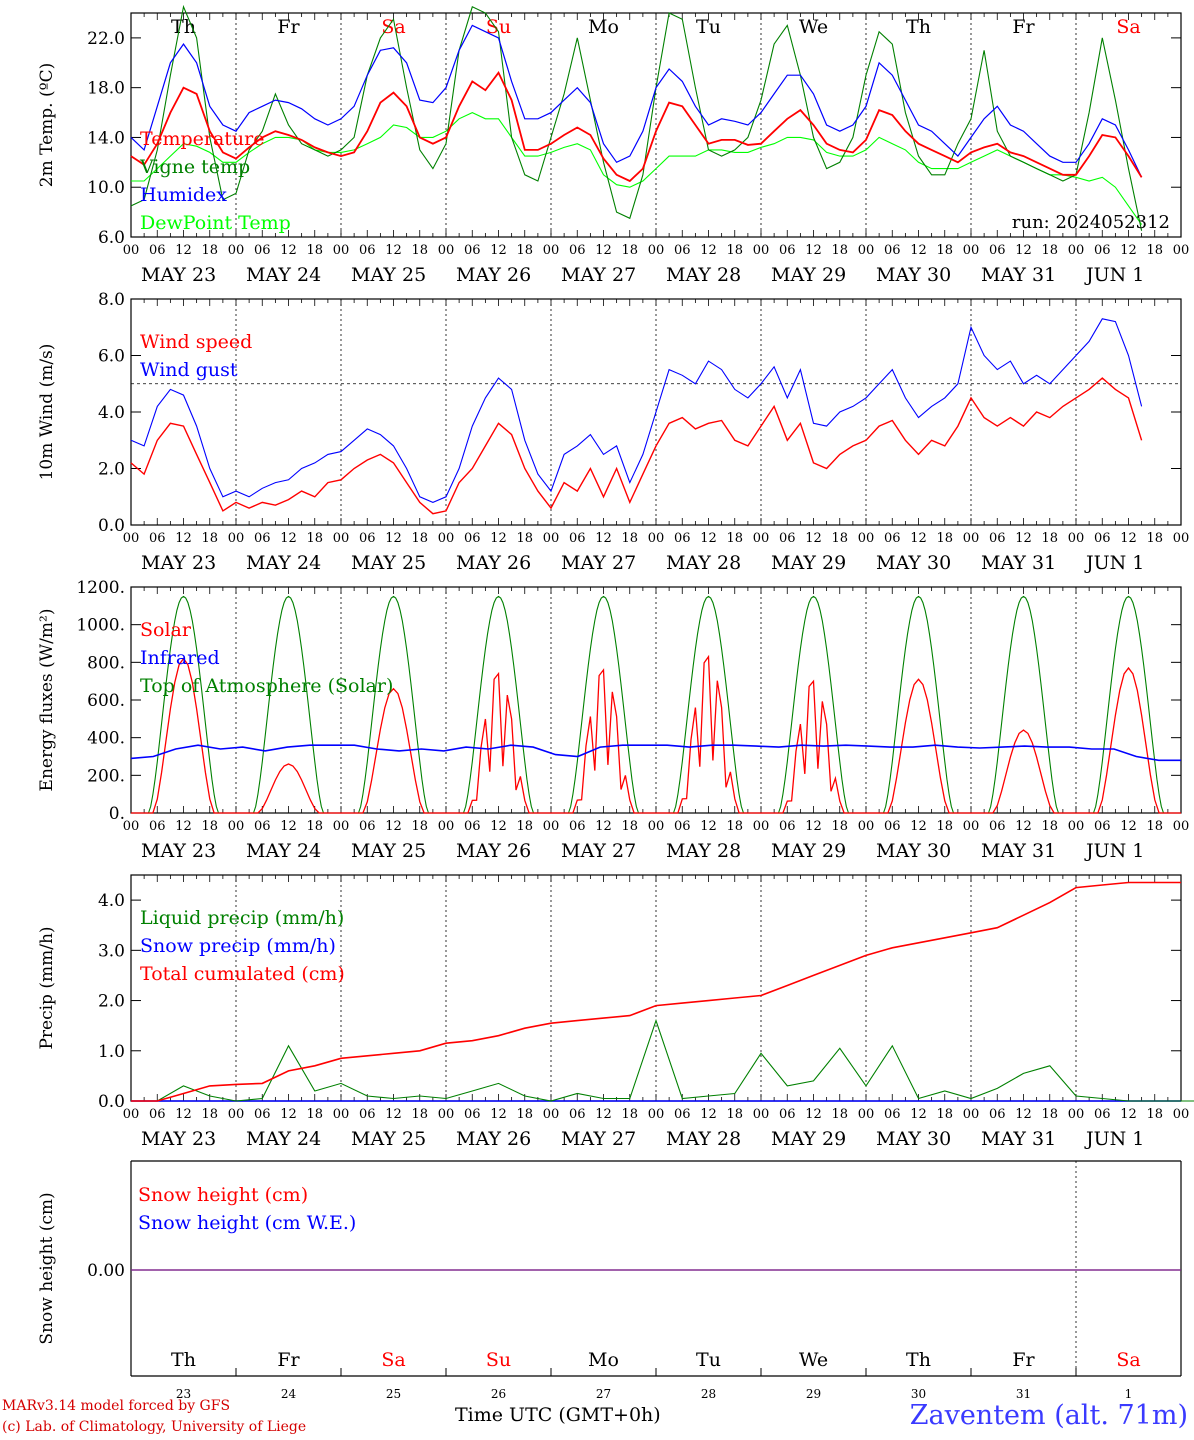 The height and width of the screenshot is (1440, 1194). Describe the element at coordinates (636, 126) in the screenshot. I see `temperature-line` at that location.